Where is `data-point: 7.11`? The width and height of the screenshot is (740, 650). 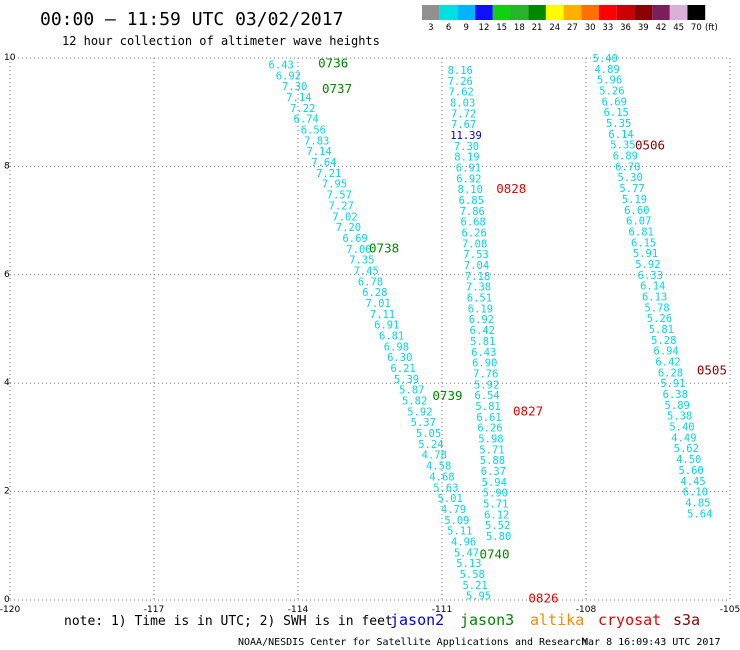 data-point: 7.11 is located at coordinates (382, 315).